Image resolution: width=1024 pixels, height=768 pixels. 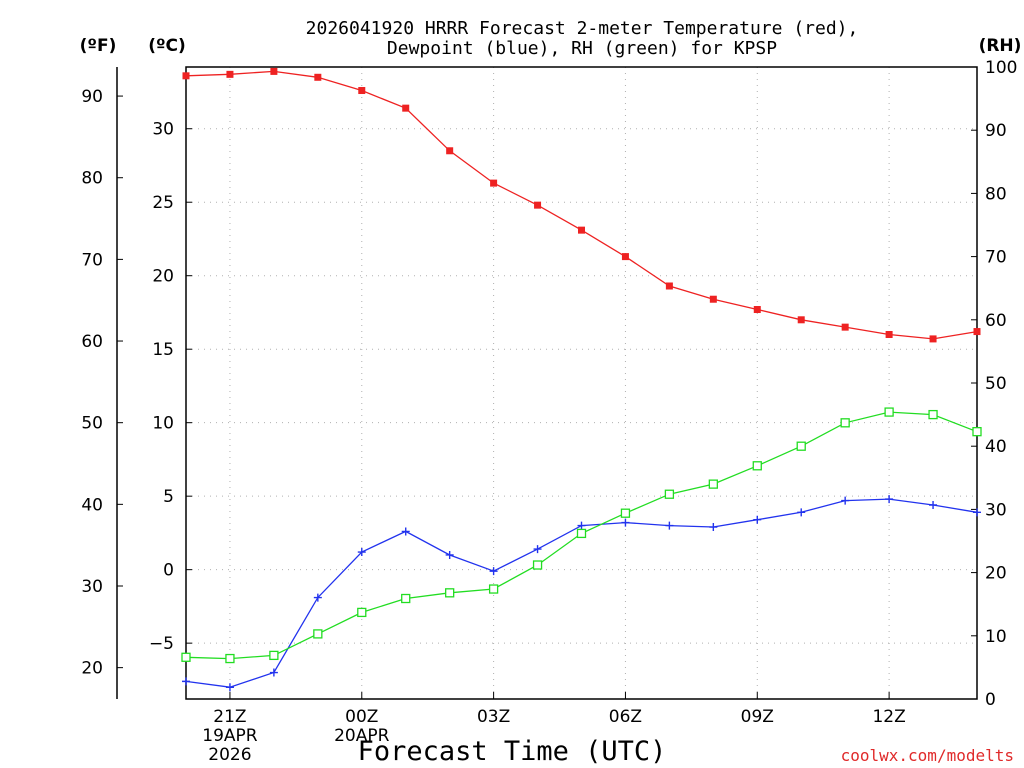 What do you see at coordinates (92, 505) in the screenshot?
I see `fahrenheit-tick-label: 40` at bounding box center [92, 505].